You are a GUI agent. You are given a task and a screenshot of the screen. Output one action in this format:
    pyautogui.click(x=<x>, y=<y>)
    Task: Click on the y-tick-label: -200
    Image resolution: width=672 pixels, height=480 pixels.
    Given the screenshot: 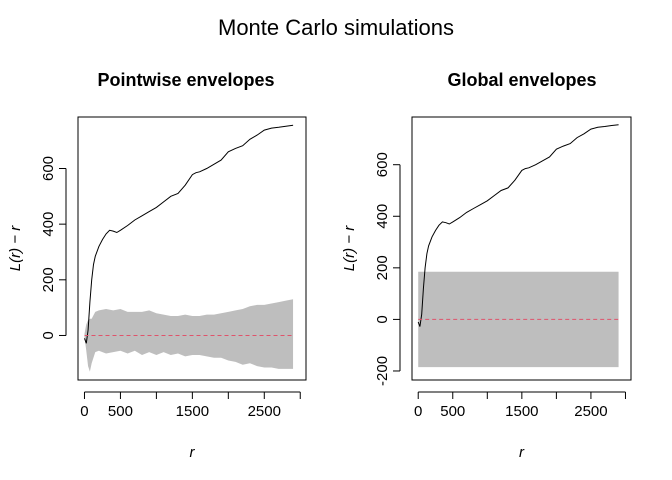 What is the action you would take?
    pyautogui.click(x=382, y=371)
    